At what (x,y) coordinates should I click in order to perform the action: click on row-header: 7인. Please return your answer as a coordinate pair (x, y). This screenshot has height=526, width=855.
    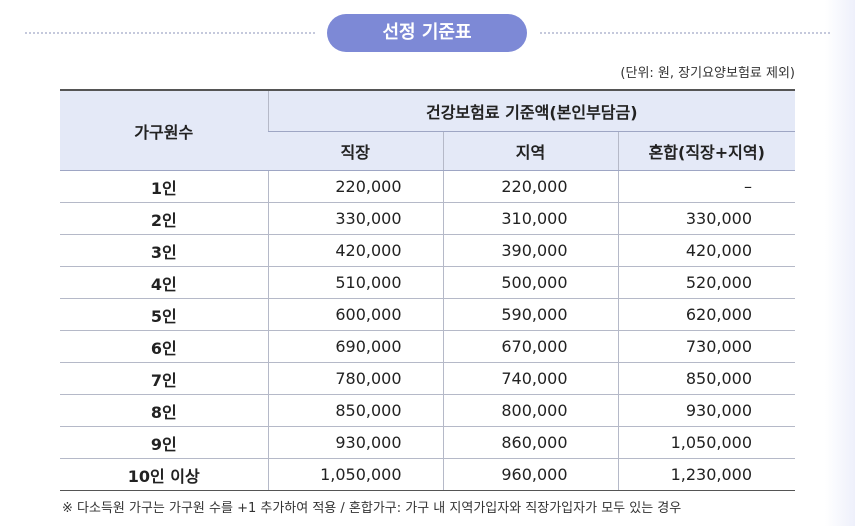
    Looking at the image, I should click on (164, 378).